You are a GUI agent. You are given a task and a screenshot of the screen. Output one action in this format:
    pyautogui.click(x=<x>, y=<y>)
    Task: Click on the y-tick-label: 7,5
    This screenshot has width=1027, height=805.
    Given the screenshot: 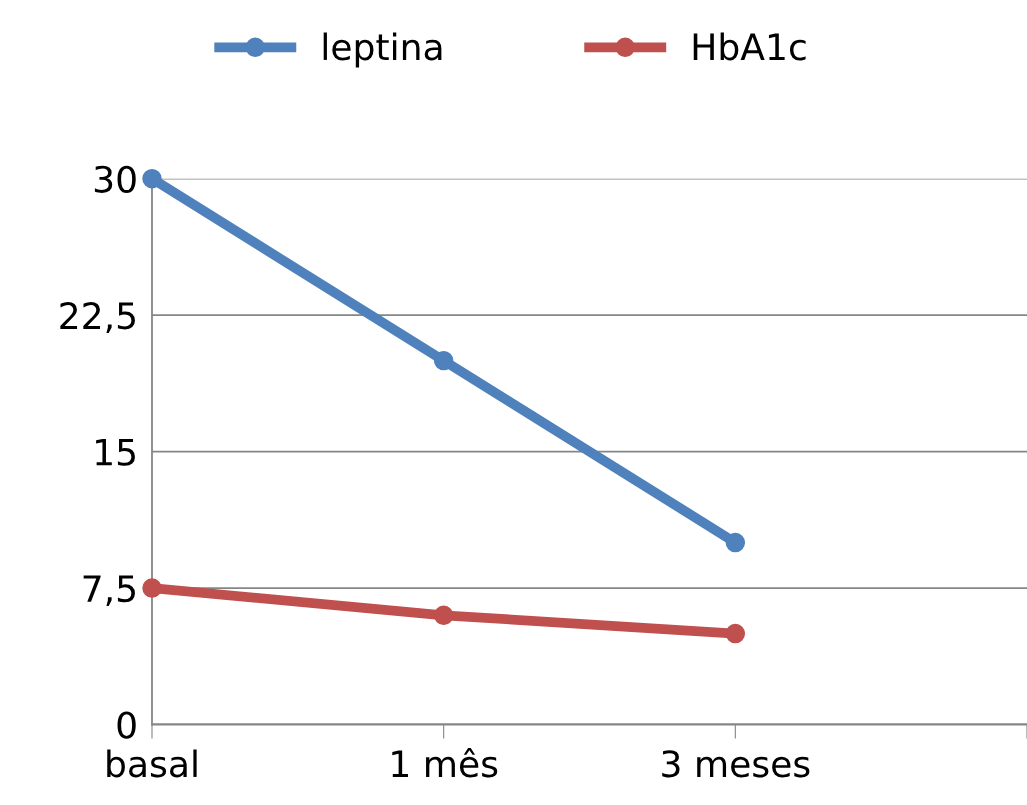 What is the action you would take?
    pyautogui.click(x=109, y=590)
    